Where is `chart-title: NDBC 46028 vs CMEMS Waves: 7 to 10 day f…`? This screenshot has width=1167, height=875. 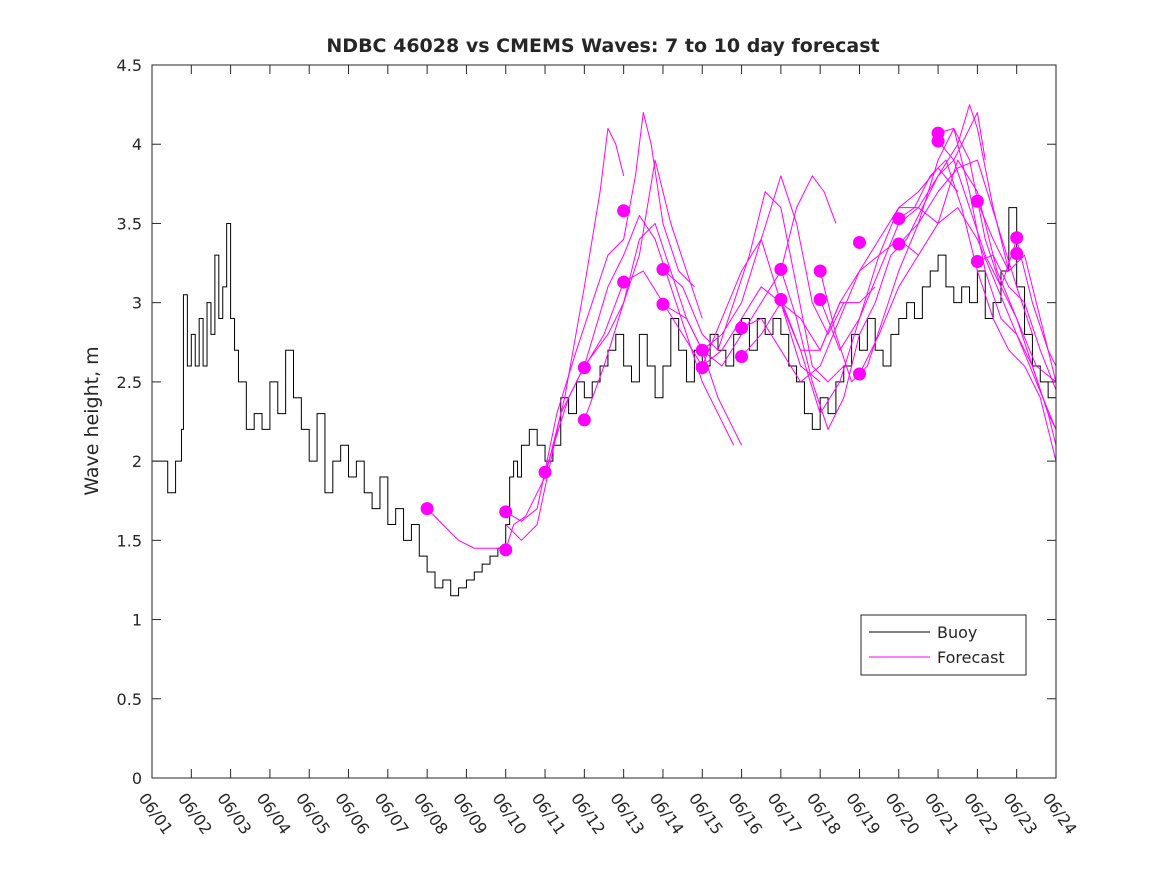 chart-title: NDBC 46028 vs CMEMS Waves: 7 to 10 day f… is located at coordinates (602, 46).